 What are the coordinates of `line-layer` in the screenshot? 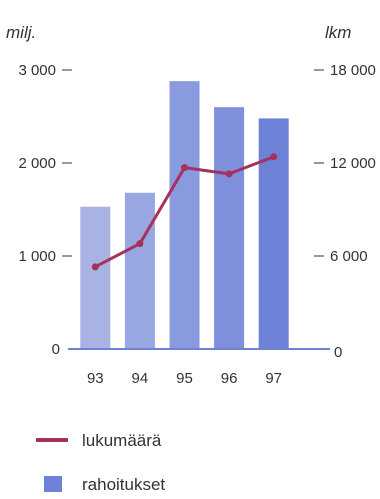 It's located at (184, 212).